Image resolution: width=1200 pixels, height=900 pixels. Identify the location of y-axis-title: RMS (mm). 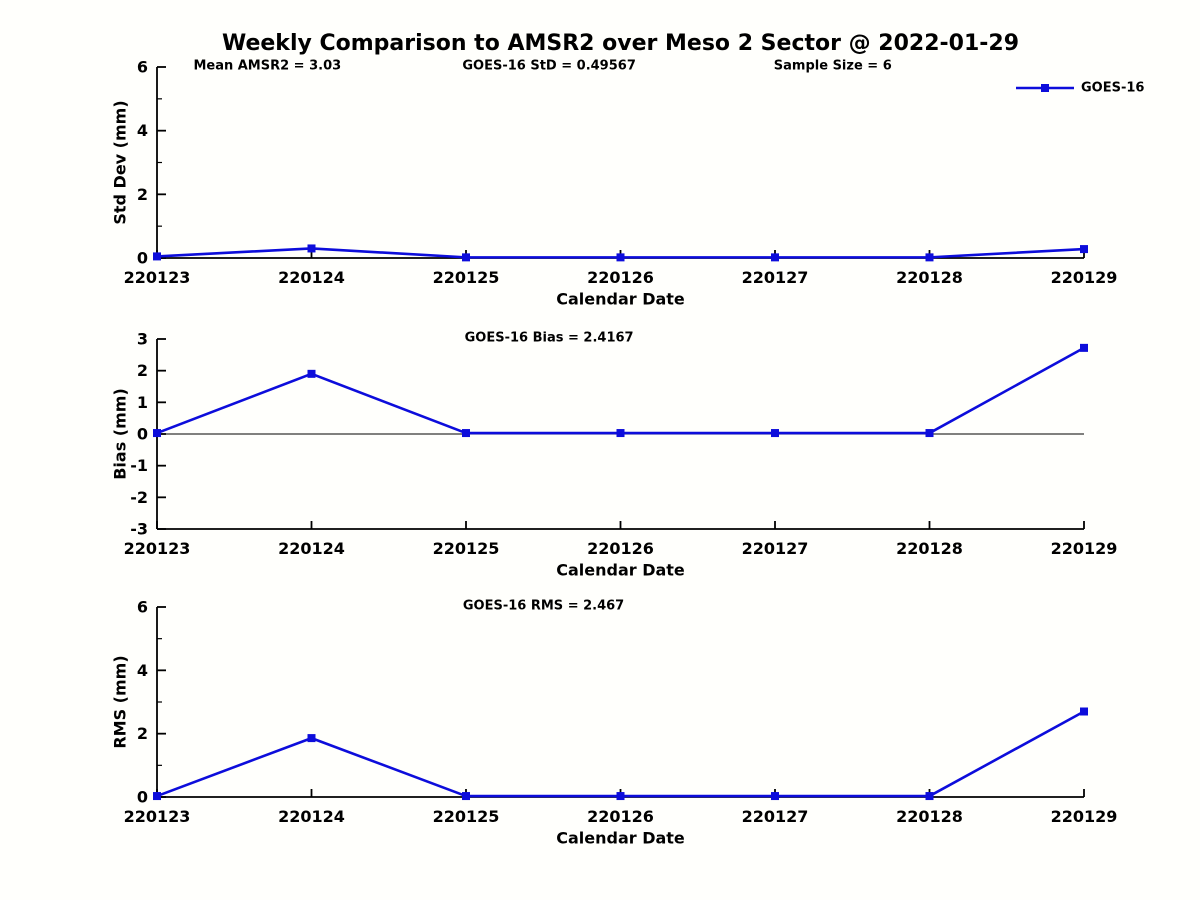
(120, 701).